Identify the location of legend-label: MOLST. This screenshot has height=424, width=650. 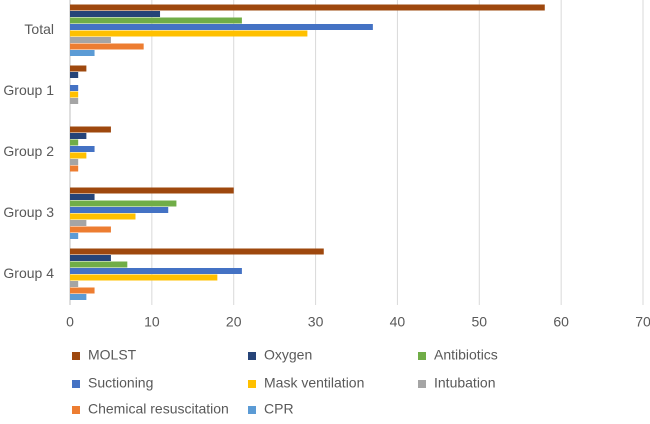
(112, 355).